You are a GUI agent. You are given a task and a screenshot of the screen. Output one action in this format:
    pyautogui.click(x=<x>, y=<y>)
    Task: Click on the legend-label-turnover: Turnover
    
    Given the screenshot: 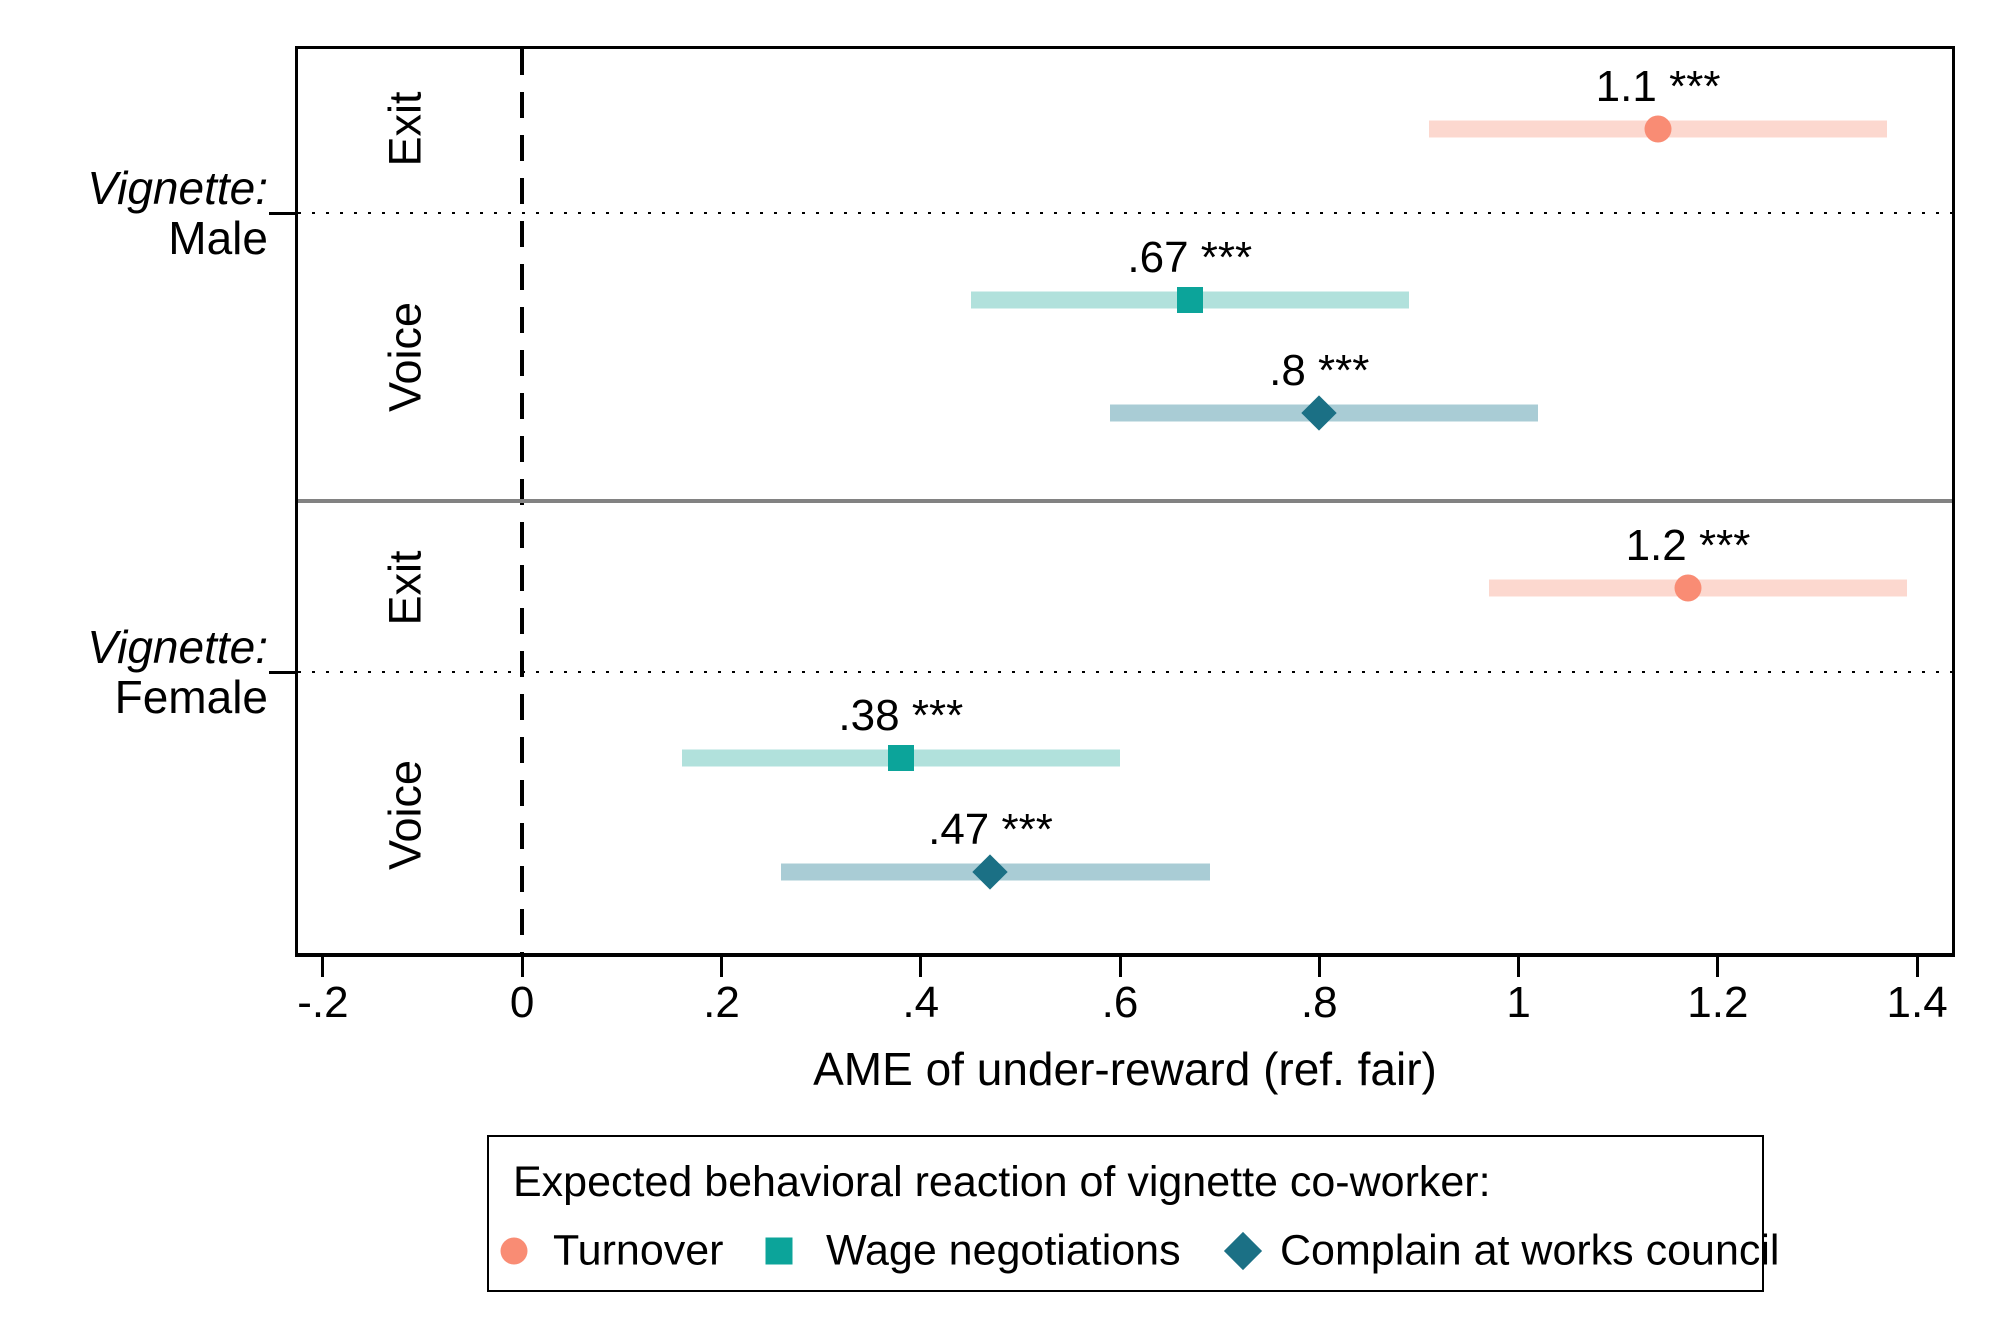 What is the action you would take?
    pyautogui.click(x=638, y=1250)
    